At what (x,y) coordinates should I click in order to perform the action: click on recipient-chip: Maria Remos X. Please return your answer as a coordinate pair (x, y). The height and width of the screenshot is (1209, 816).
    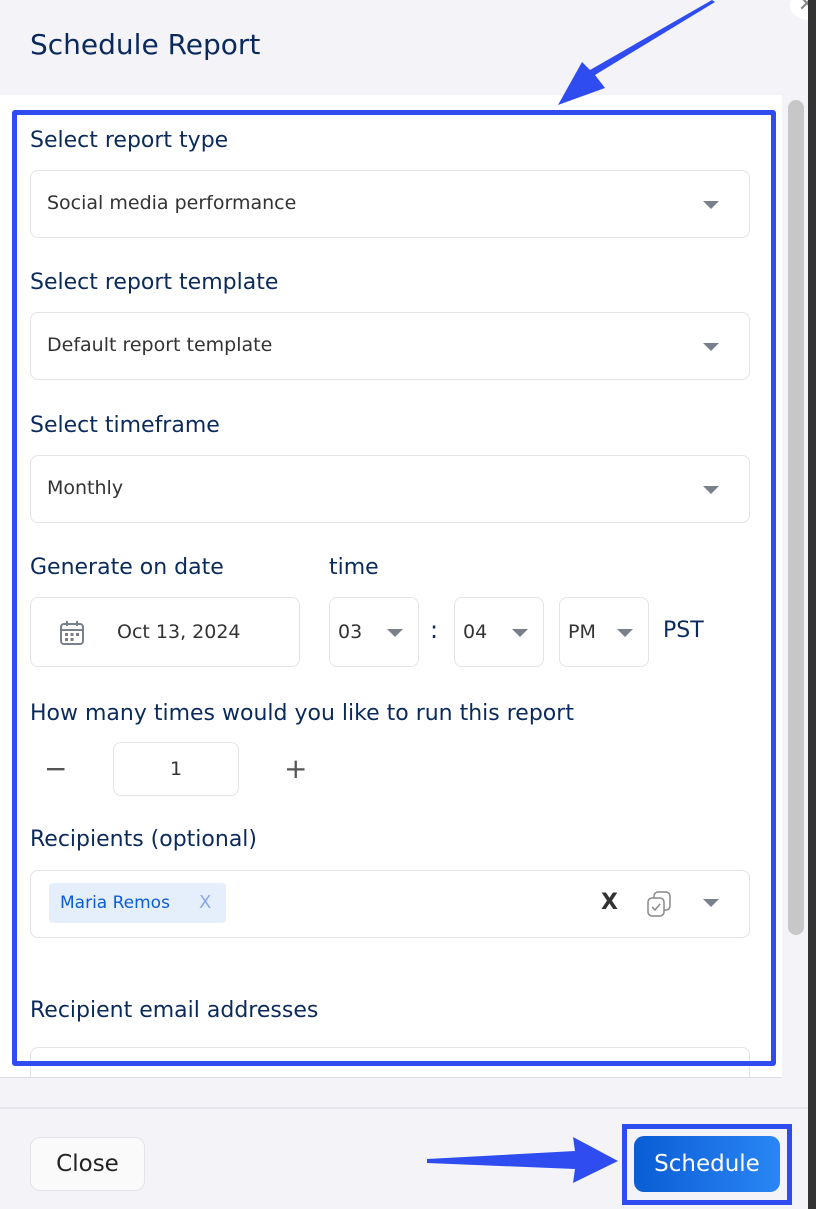
    Looking at the image, I should click on (137, 903).